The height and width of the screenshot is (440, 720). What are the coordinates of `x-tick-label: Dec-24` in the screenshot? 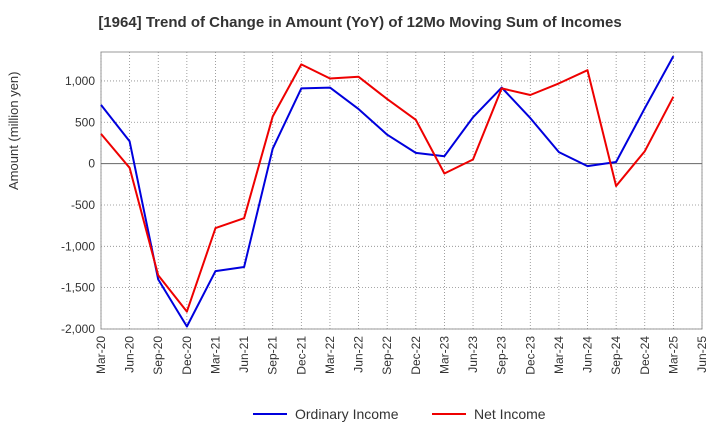 It's located at (645, 355).